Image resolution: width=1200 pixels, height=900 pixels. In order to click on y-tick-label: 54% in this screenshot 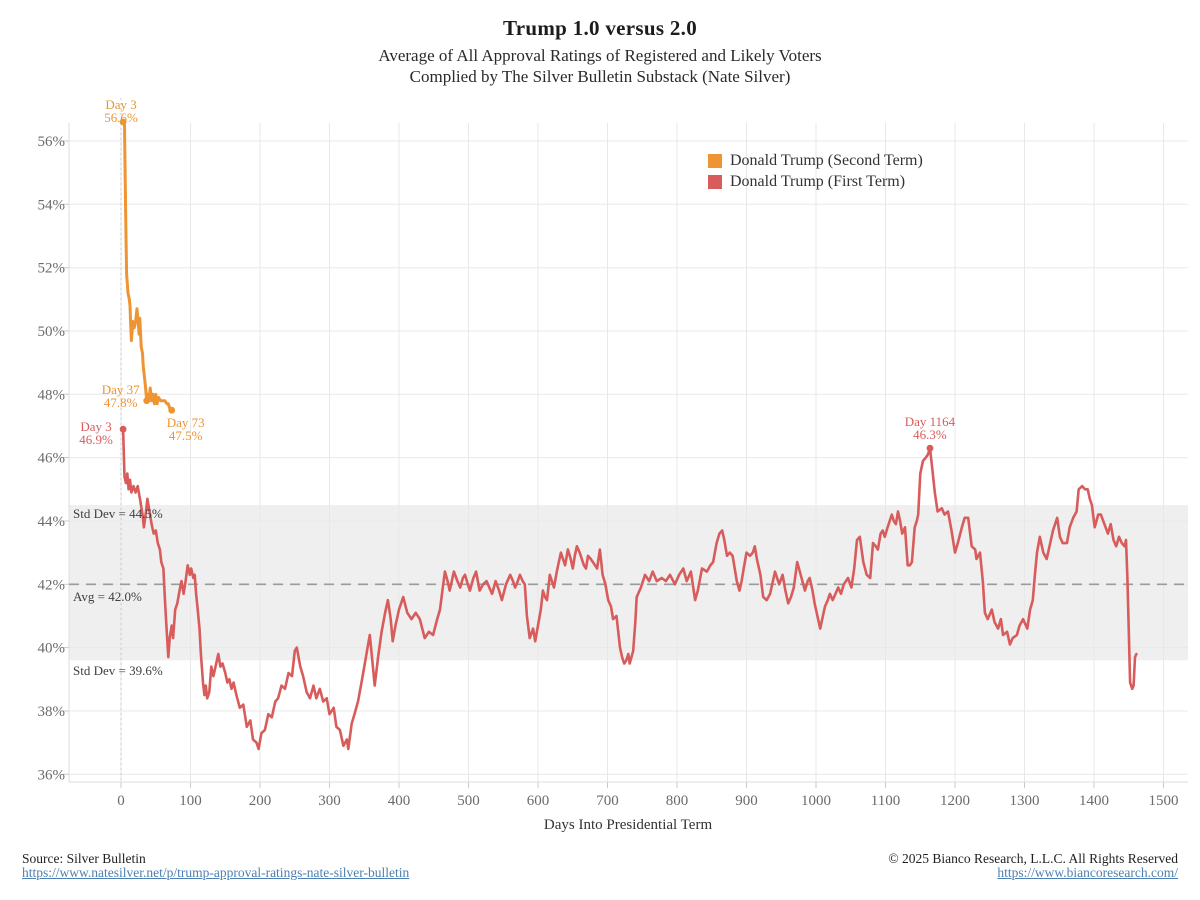, I will do `click(52, 205)`.